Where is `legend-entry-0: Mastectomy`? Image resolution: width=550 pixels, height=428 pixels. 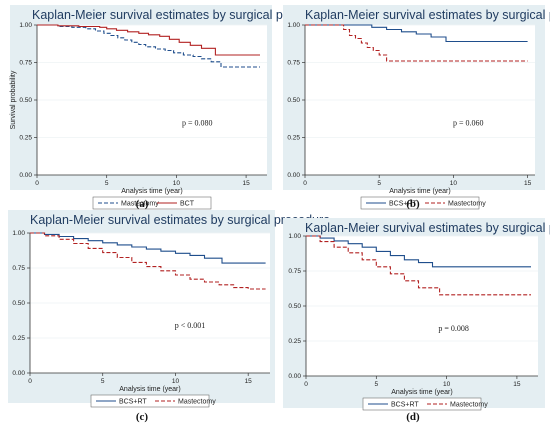 legend-entry-0: Mastectomy is located at coordinates (140, 204).